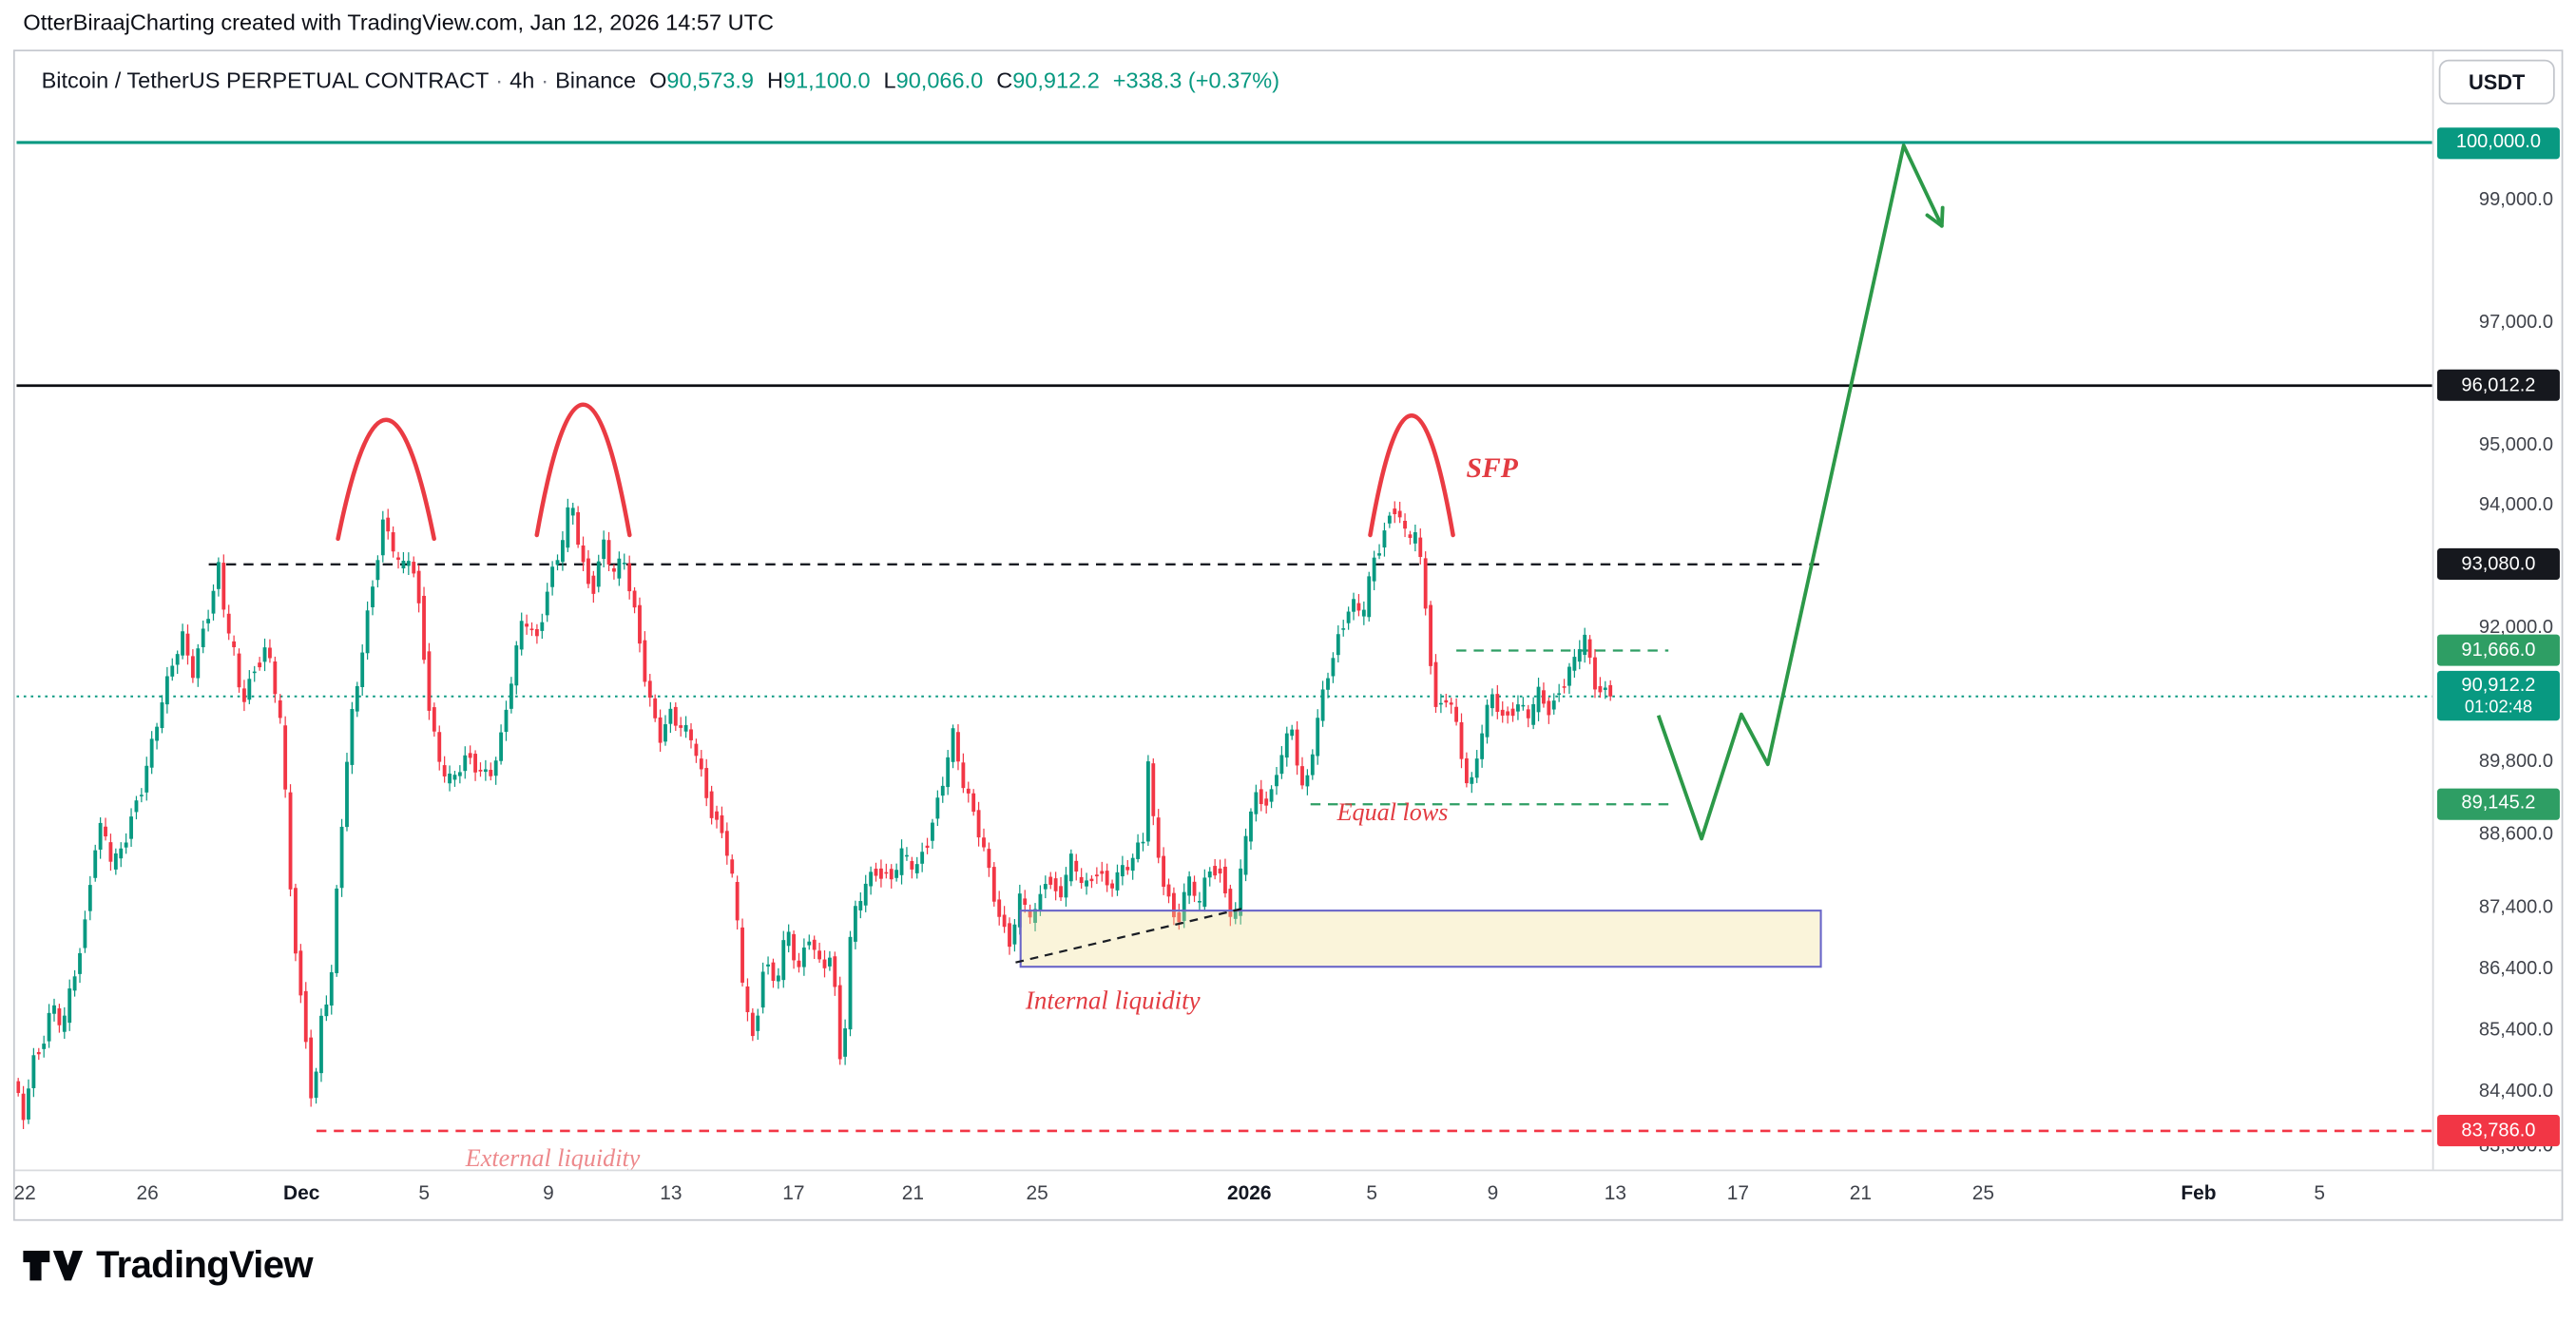 The height and width of the screenshot is (1322, 2576). What do you see at coordinates (2516, 908) in the screenshot?
I see `price-tick-label: 87,400.0` at bounding box center [2516, 908].